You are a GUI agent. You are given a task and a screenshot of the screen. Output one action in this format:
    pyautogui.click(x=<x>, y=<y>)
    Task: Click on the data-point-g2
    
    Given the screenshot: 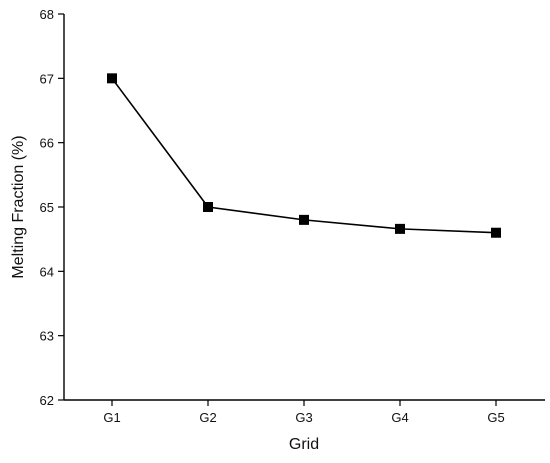 What is the action you would take?
    pyautogui.click(x=208, y=207)
    